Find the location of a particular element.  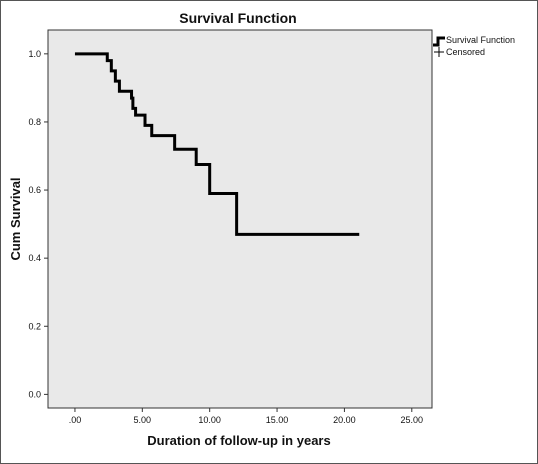

x-tick-label: .00 is located at coordinates (75, 420).